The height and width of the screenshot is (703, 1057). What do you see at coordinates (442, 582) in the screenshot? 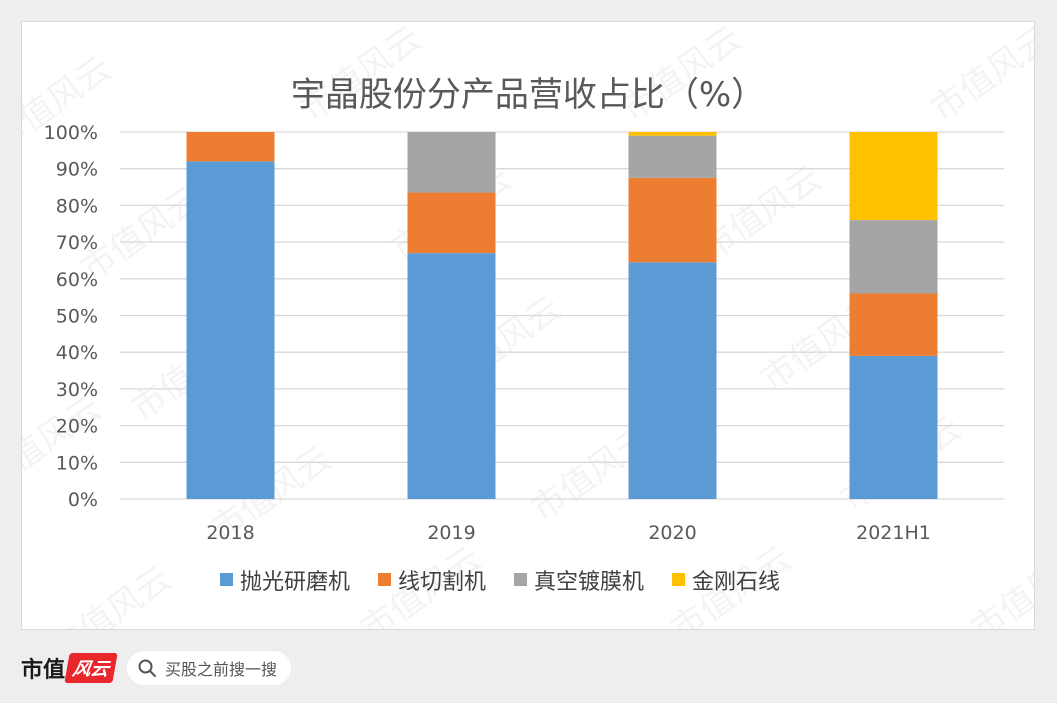
I see `legend-label: 线切割机` at bounding box center [442, 582].